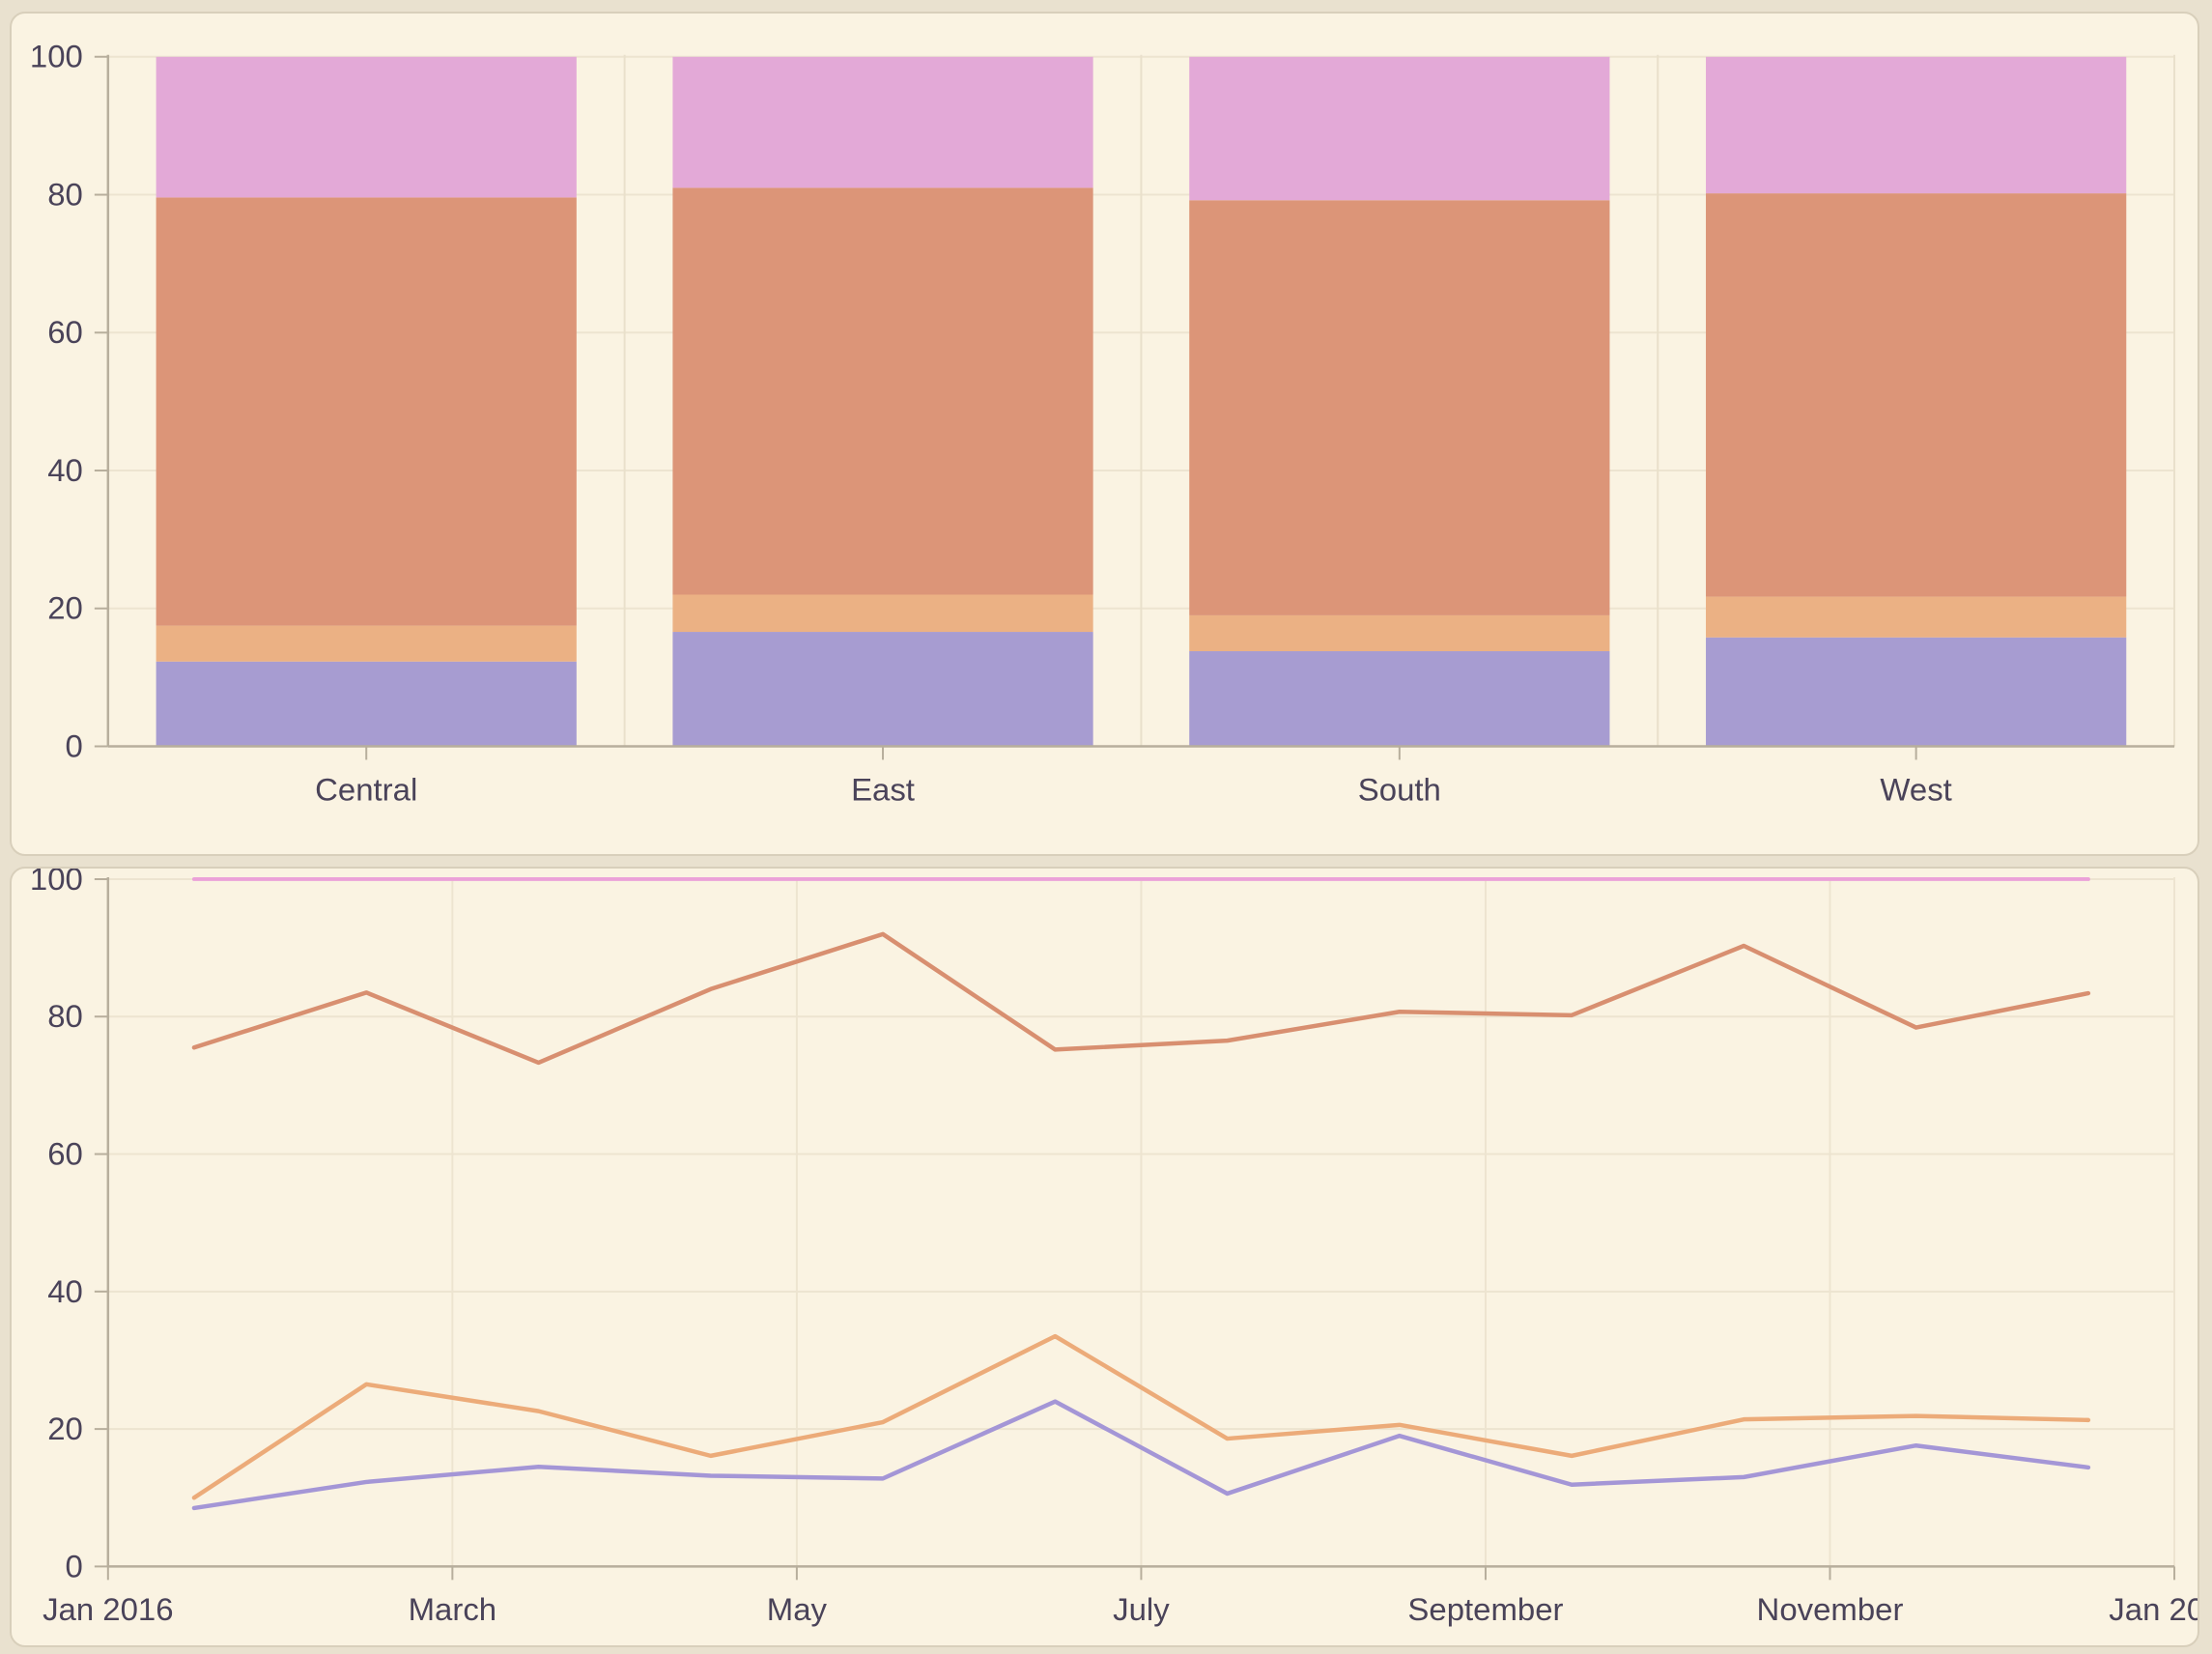  Describe the element at coordinates (452, 1609) in the screenshot. I see `x-tick-label: March` at that location.